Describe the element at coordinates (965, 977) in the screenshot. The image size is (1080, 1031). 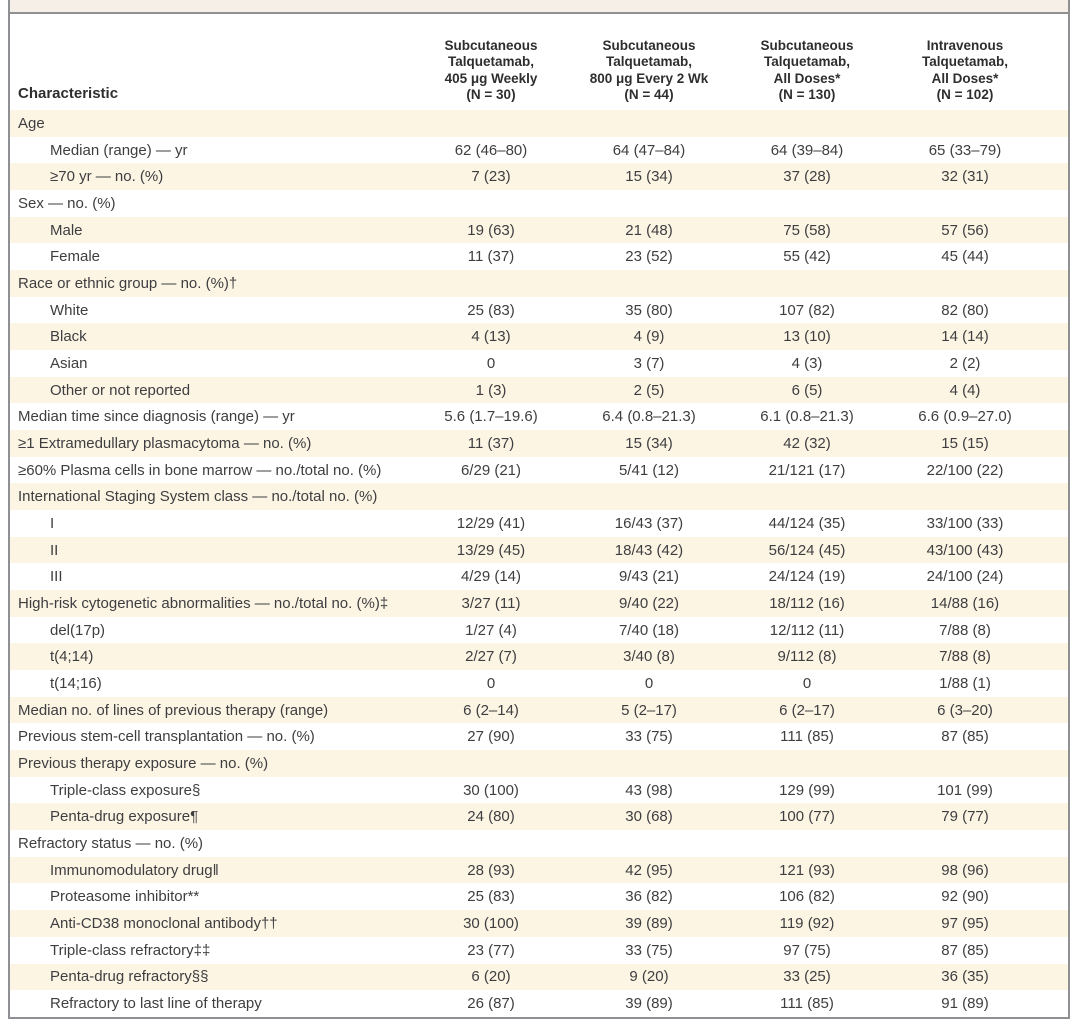
I see `cell-value: 36 (35)` at that location.